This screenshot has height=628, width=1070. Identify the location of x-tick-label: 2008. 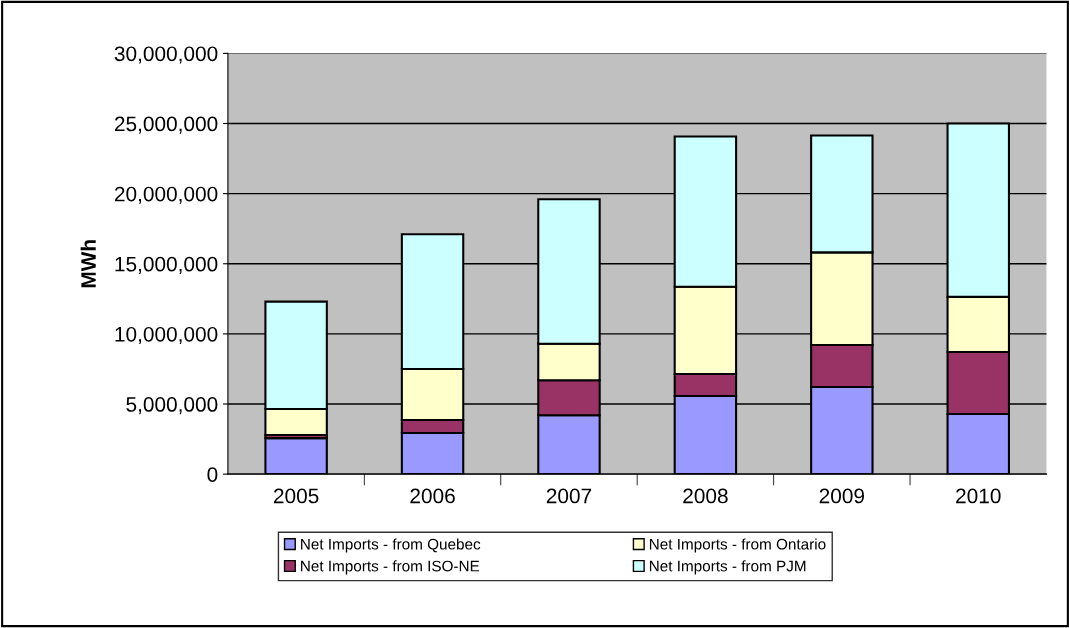
(705, 496).